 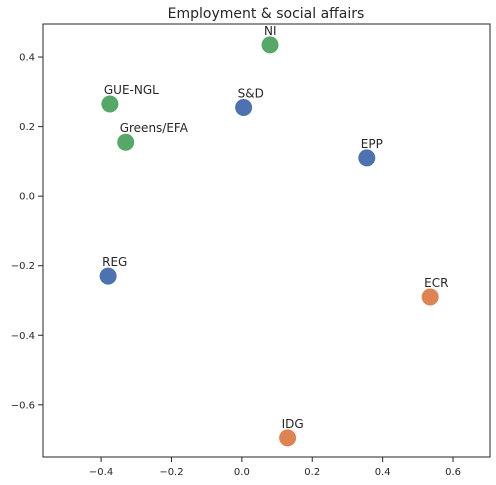 What do you see at coordinates (23, 336) in the screenshot?
I see `y-tick-label: −0.4` at bounding box center [23, 336].